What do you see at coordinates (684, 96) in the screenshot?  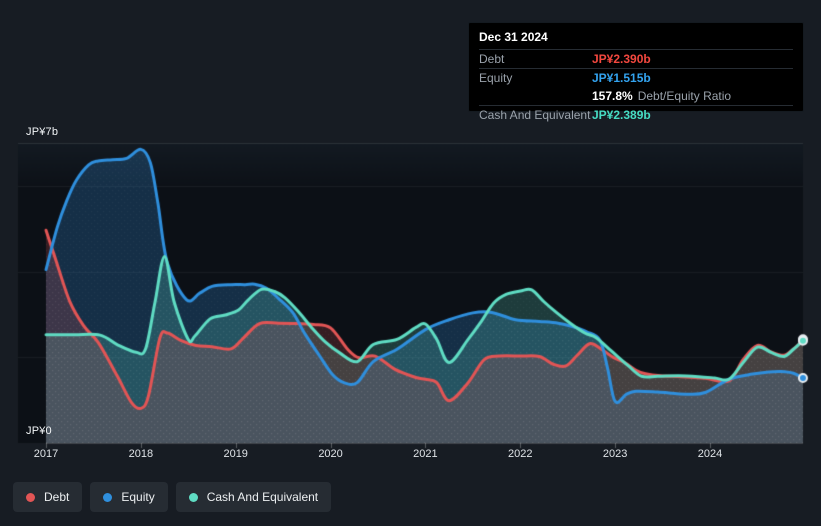 I see `tooltip-ratio-label: Debt/Equity Ratio` at bounding box center [684, 96].